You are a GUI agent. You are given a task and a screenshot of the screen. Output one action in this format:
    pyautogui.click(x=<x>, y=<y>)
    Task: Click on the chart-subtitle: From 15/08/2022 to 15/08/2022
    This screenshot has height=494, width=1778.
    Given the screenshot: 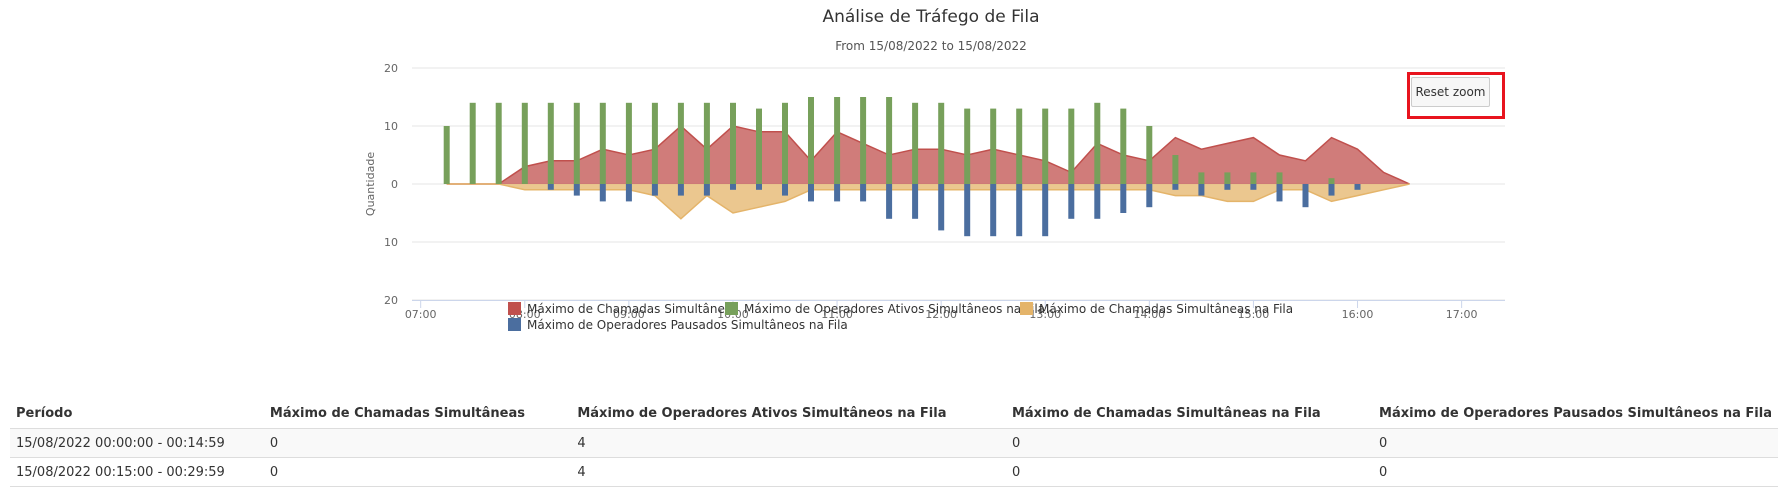 What is the action you would take?
    pyautogui.click(x=931, y=46)
    